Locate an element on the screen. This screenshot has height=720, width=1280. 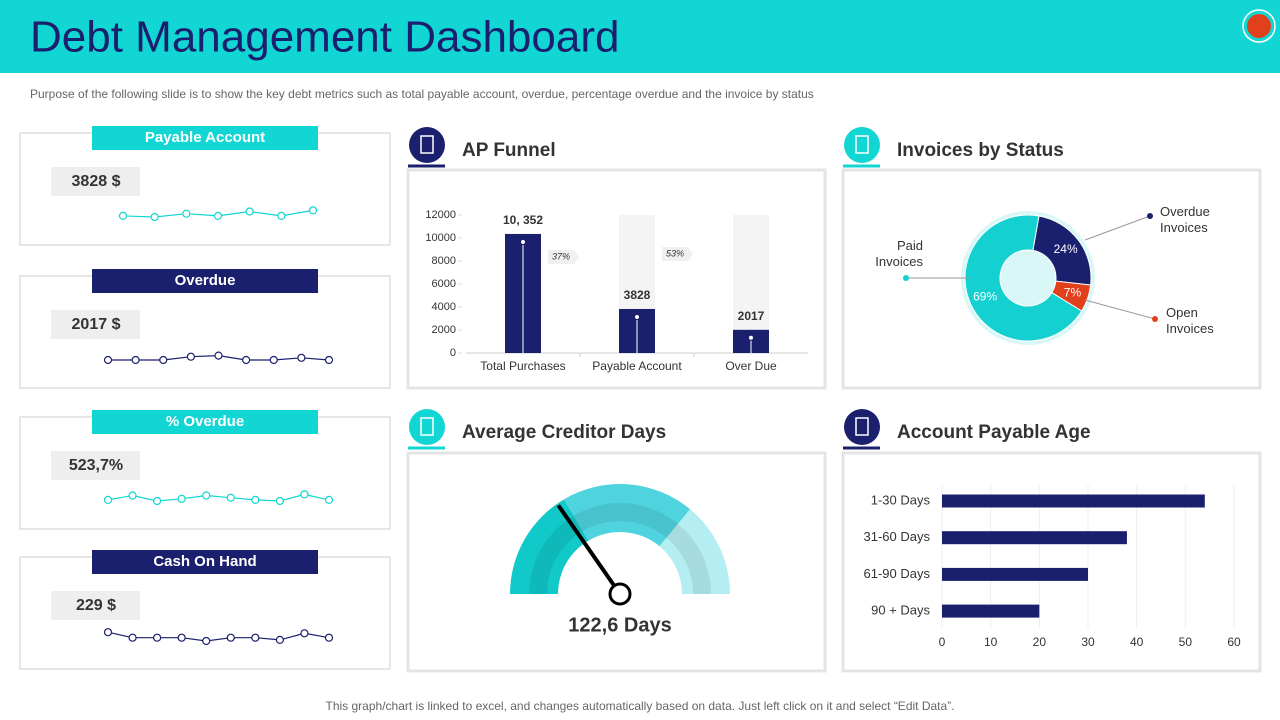
y-tick-label: 31-60 Days is located at coordinates (897, 536).